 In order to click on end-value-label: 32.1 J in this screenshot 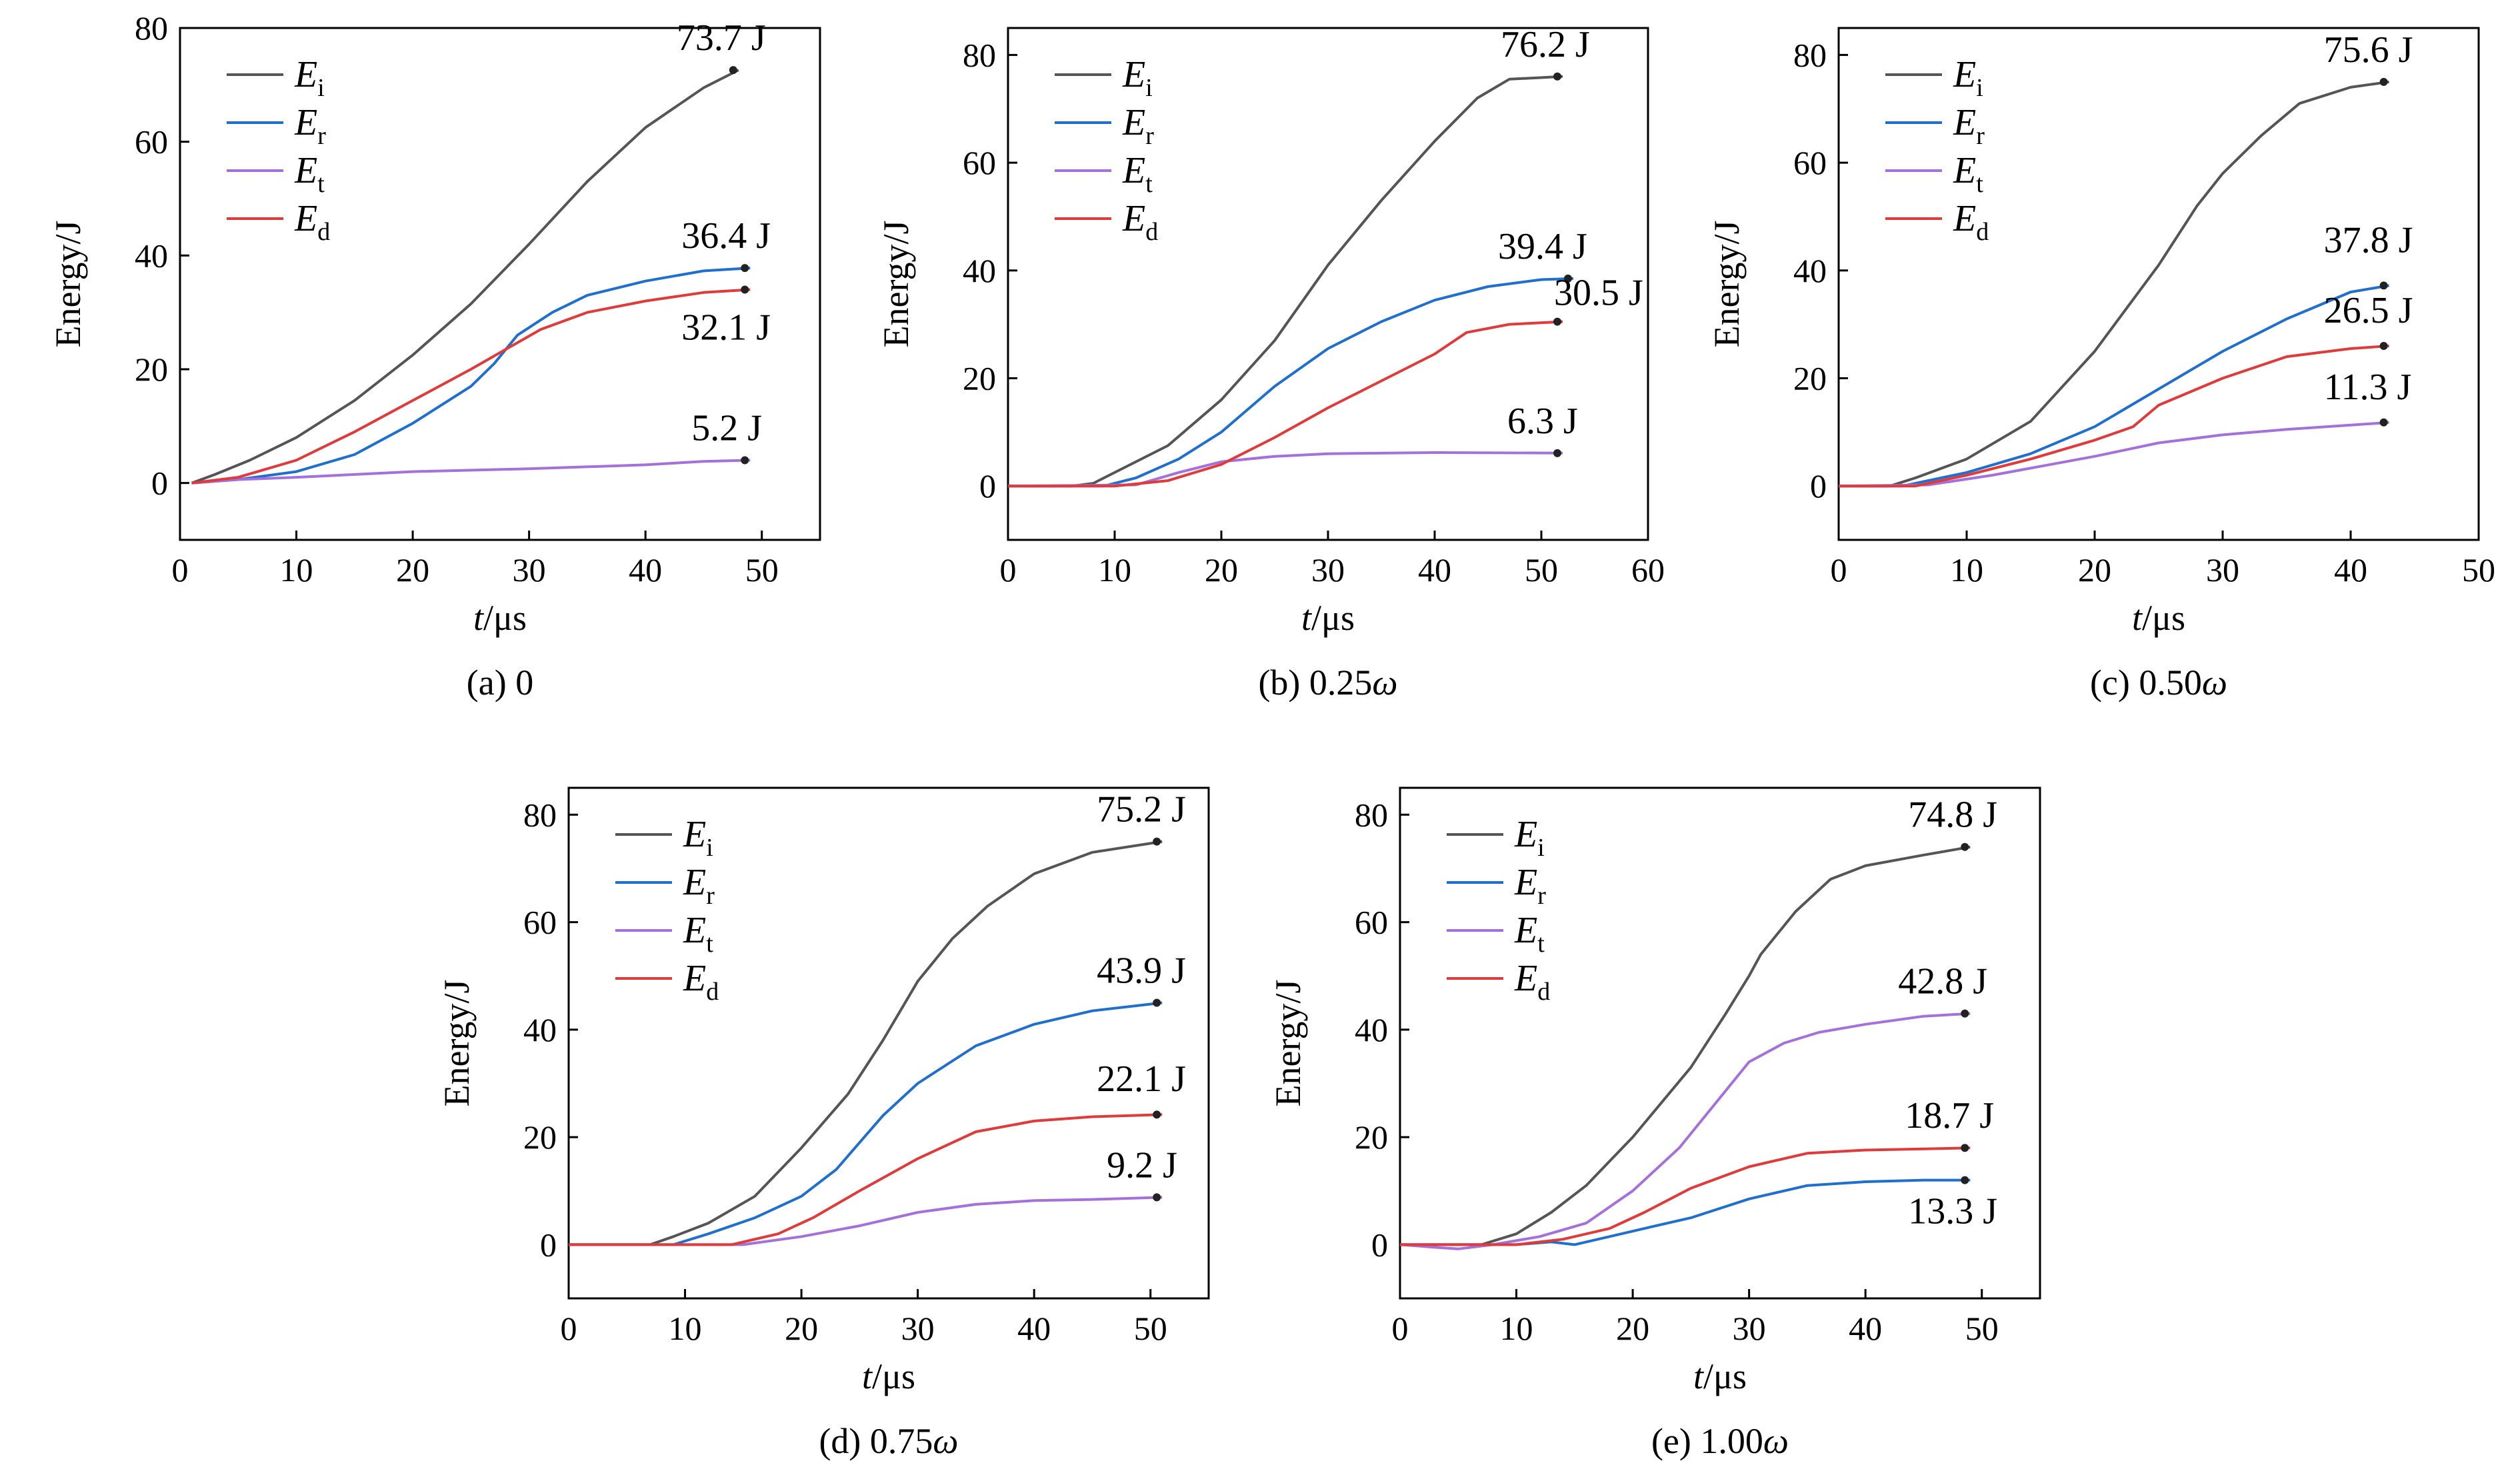, I will do `click(726, 328)`.